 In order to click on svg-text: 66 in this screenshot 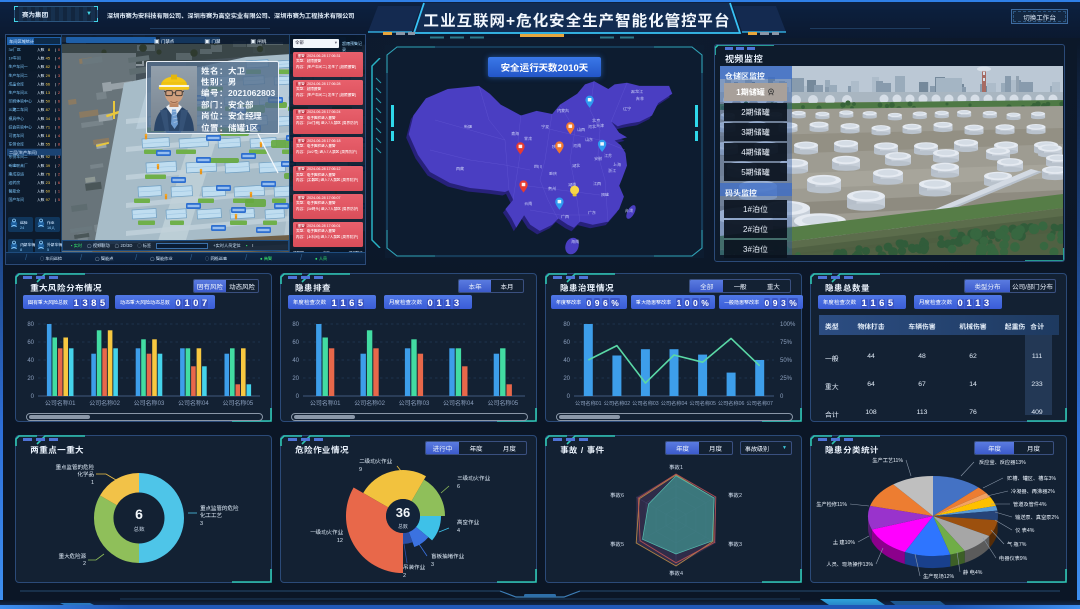, I will do `click(48, 83)`.